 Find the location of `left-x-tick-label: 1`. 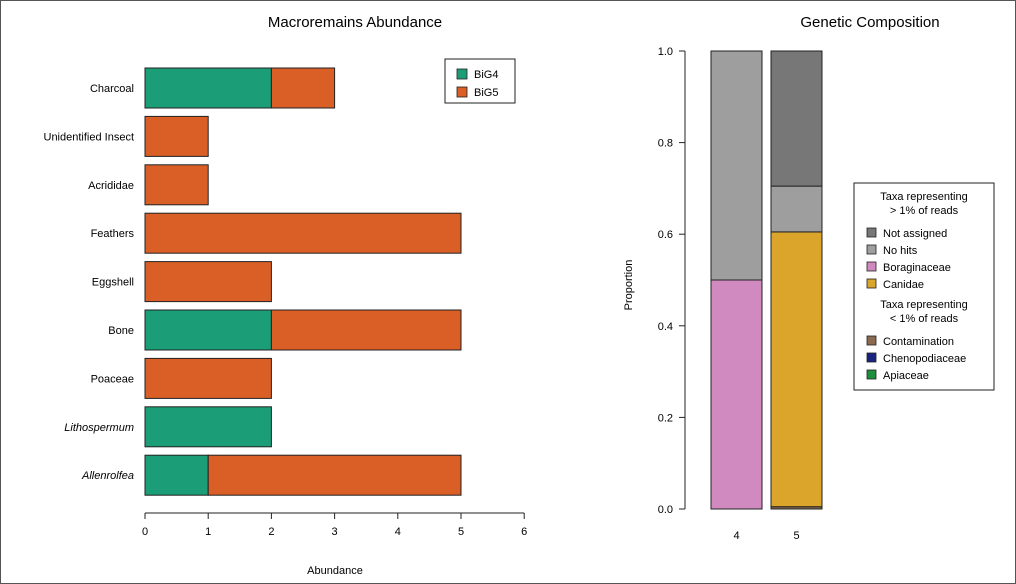

left-x-tick-label: 1 is located at coordinates (208, 532).